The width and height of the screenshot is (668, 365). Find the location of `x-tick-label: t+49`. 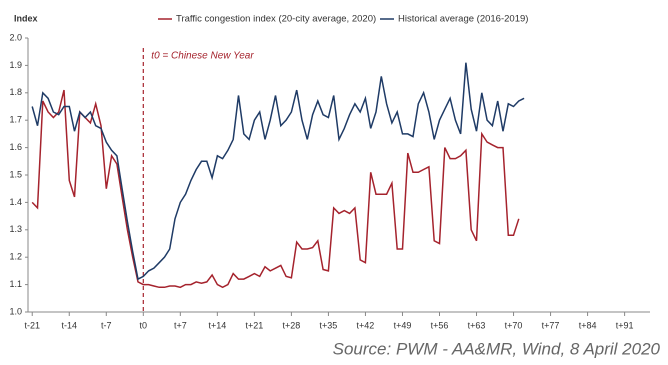

x-tick-label: t+49 is located at coordinates (403, 325).